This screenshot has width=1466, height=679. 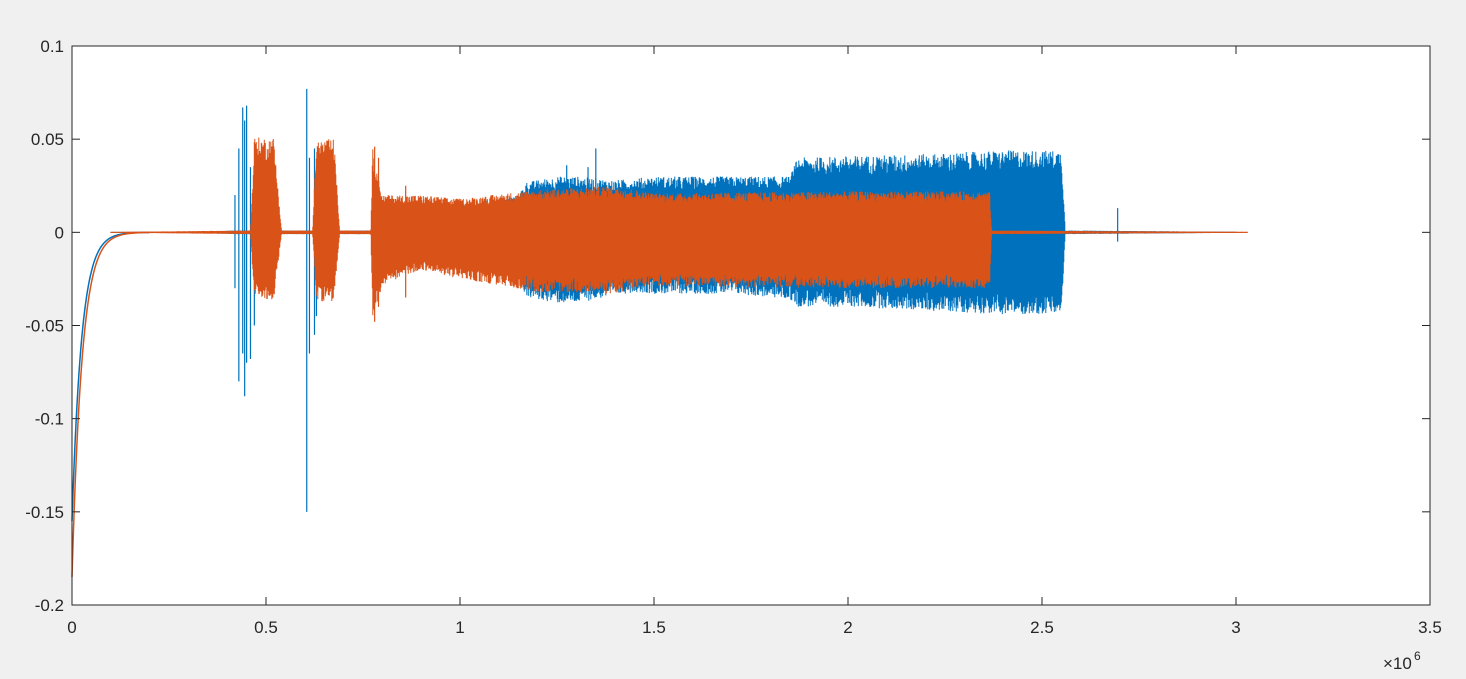 What do you see at coordinates (49, 419) in the screenshot?
I see `y-tick-label: -0.1` at bounding box center [49, 419].